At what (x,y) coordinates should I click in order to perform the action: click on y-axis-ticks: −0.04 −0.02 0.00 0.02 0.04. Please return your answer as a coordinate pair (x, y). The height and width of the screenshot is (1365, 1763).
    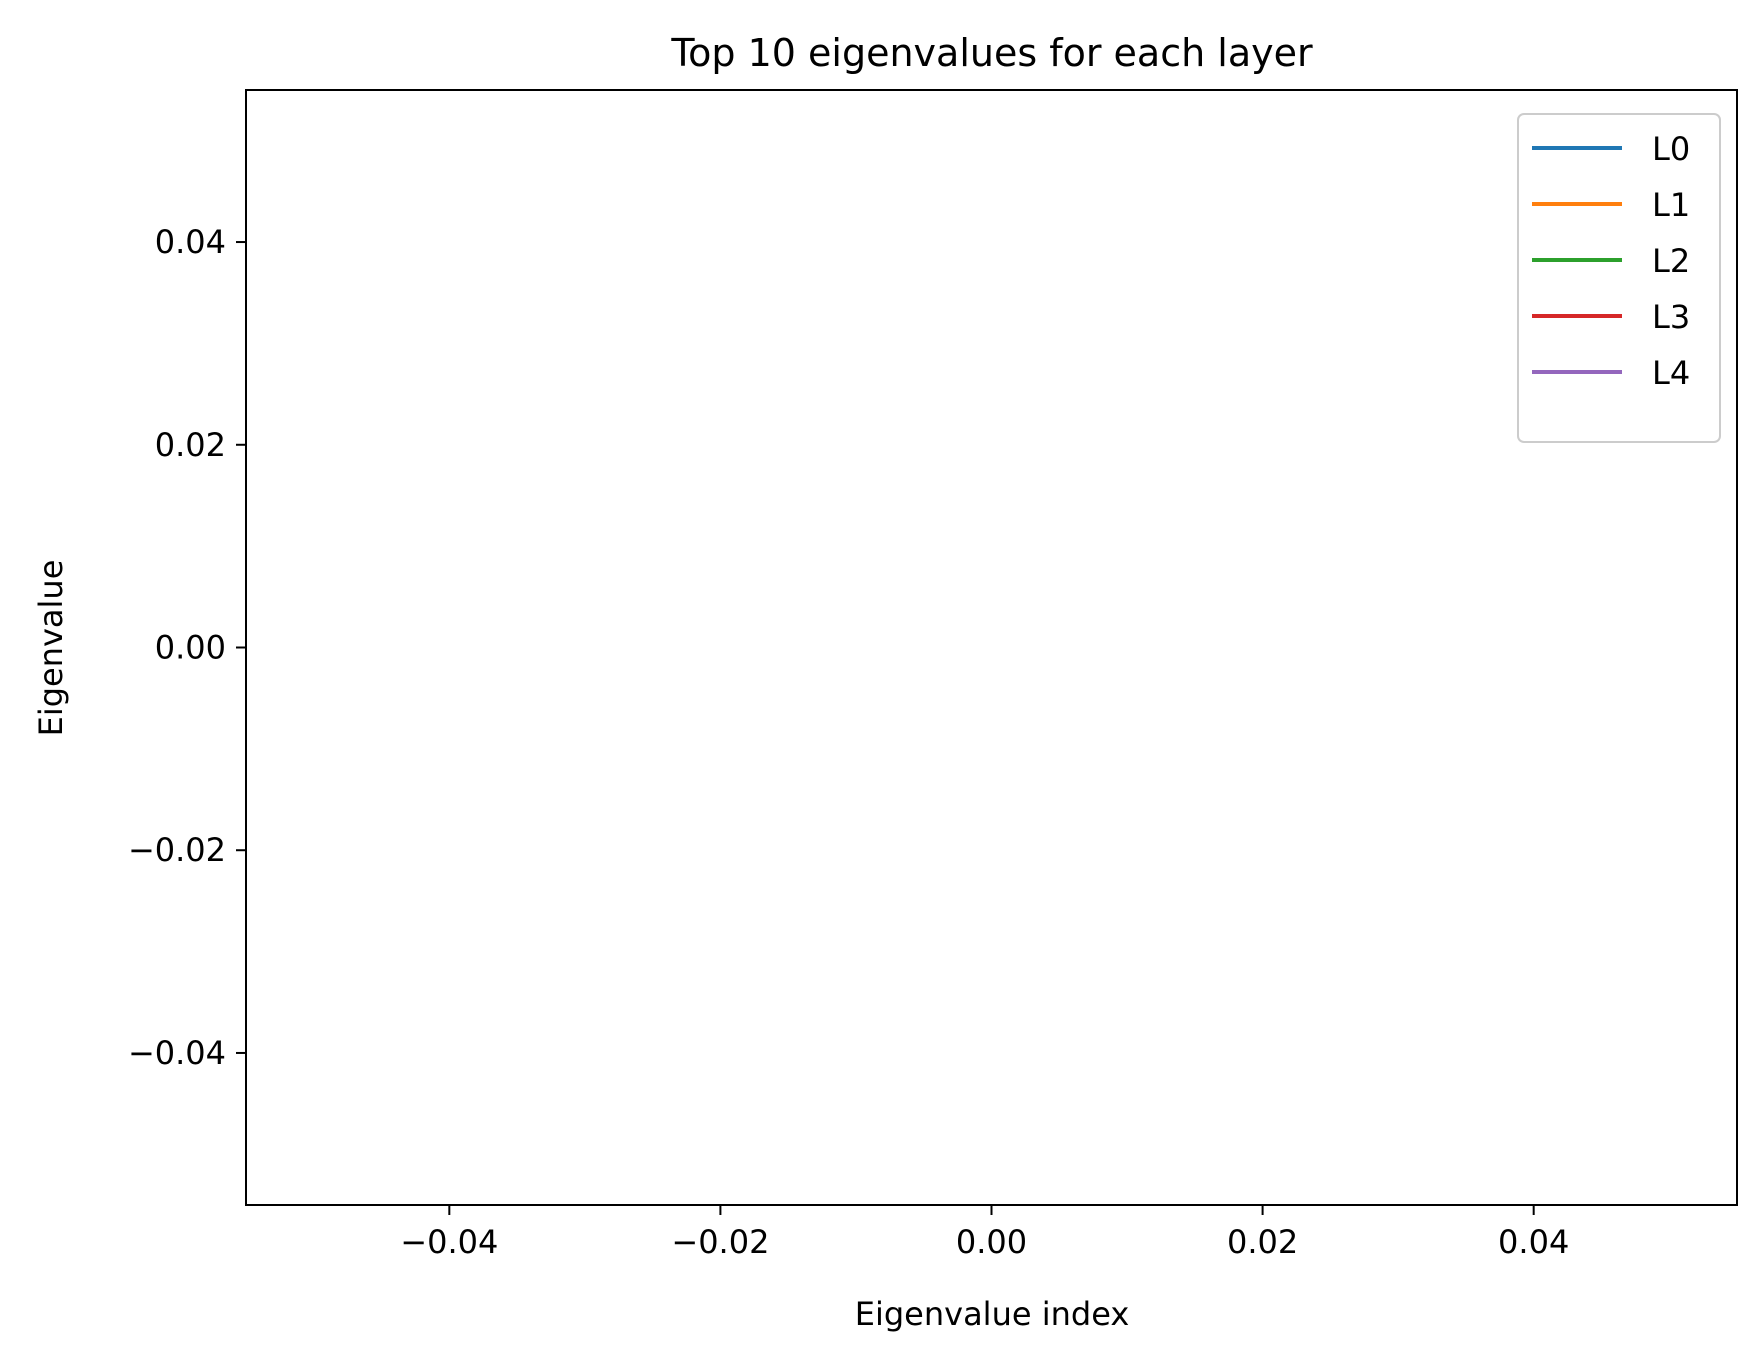
    Looking at the image, I should click on (187, 647).